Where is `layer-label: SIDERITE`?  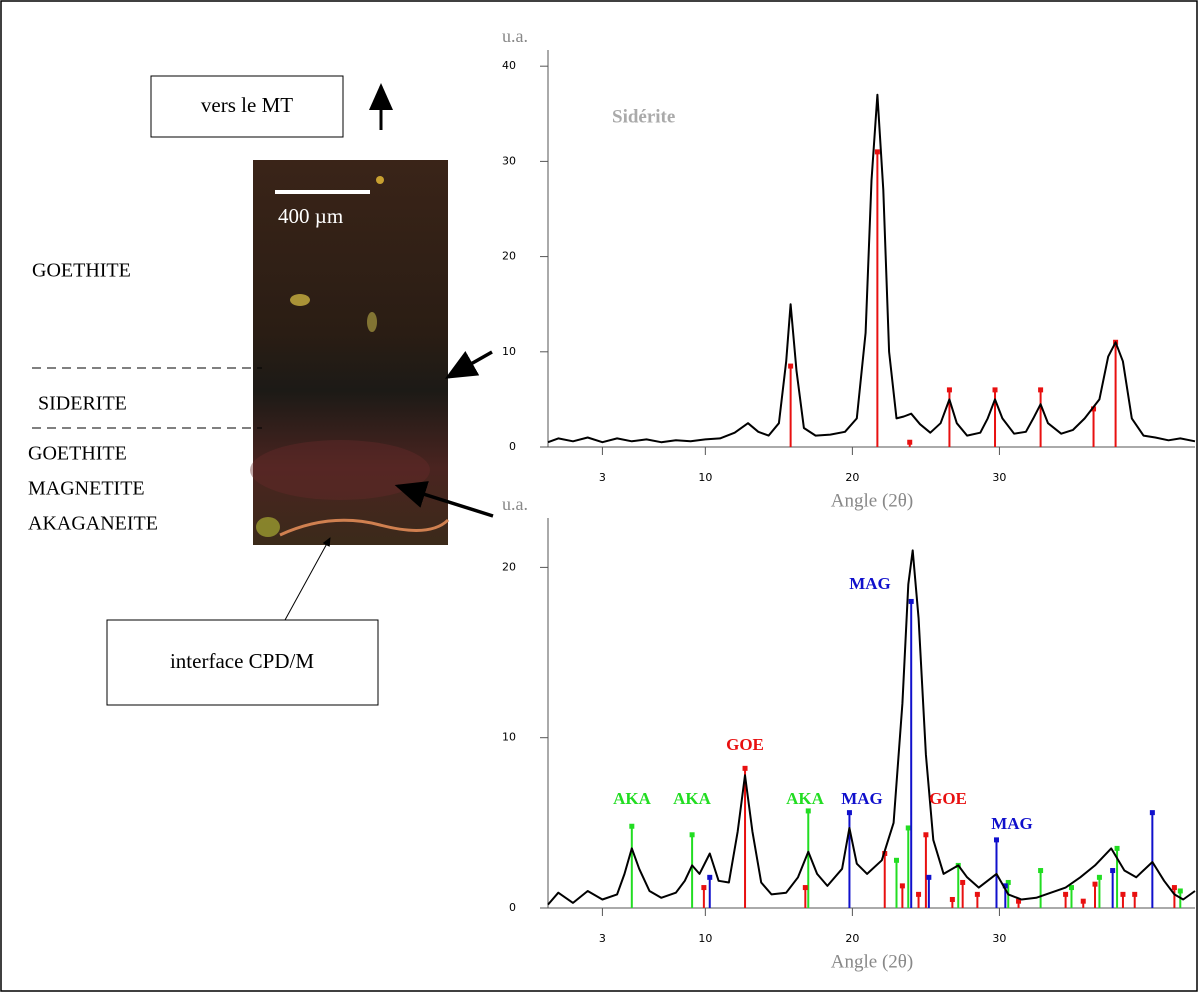 layer-label: SIDERITE is located at coordinates (82, 404).